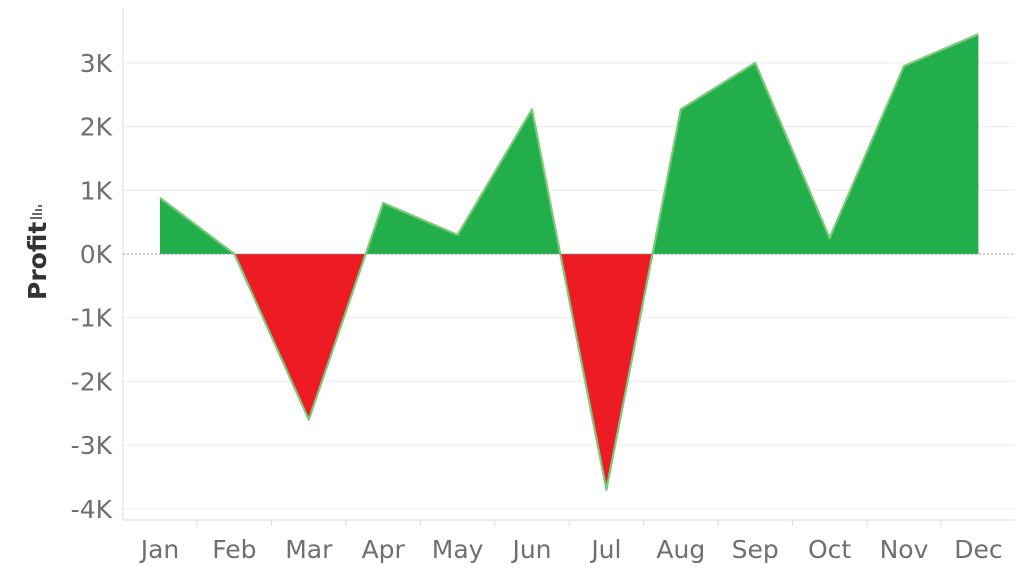 This screenshot has width=1024, height=581. What do you see at coordinates (96, 127) in the screenshot?
I see `y-tick-label: 2K` at bounding box center [96, 127].